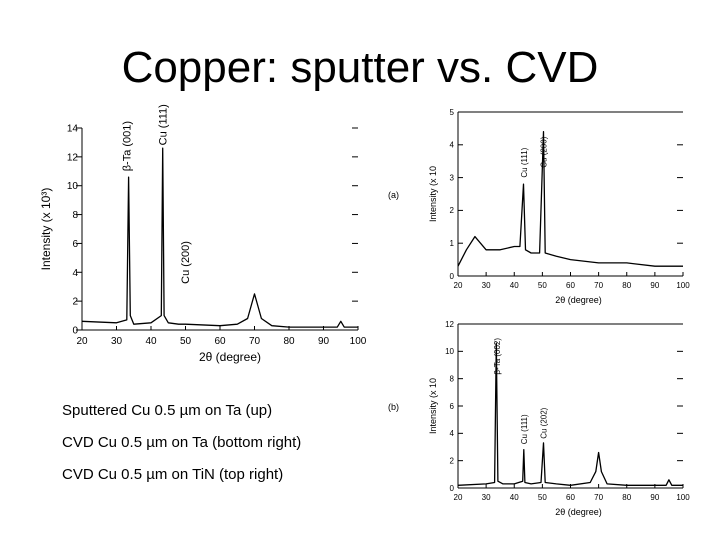  I want to click on panel-label: (b), so click(393, 407).